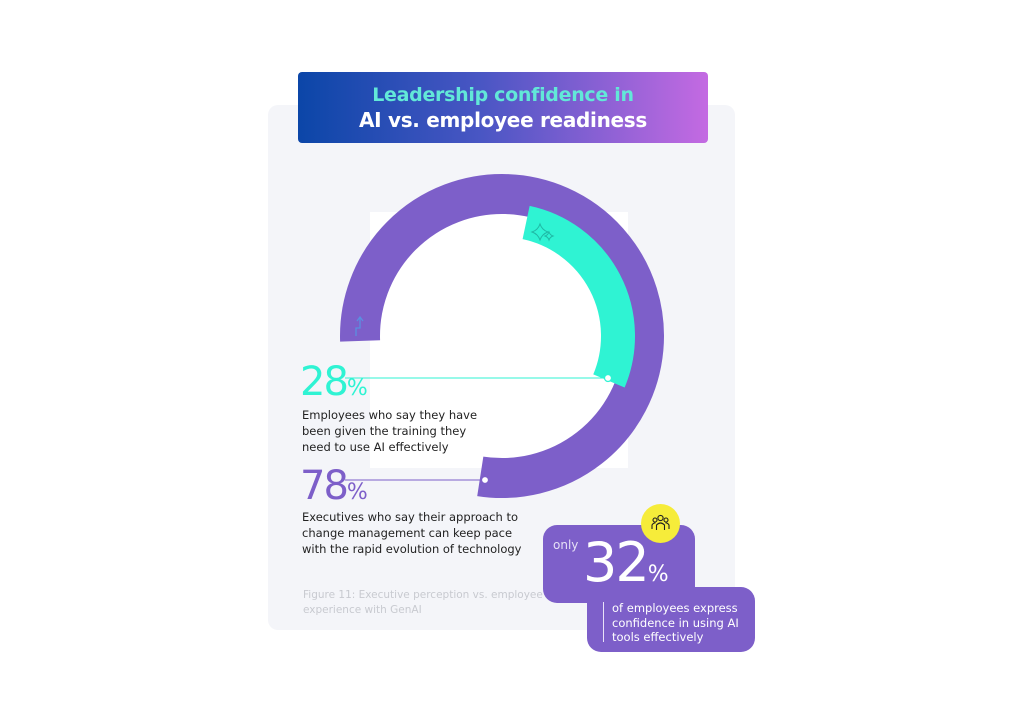 The image size is (1024, 724). Describe the element at coordinates (410, 517) in the screenshot. I see `desc-line: Executives who say their approach to` at that location.